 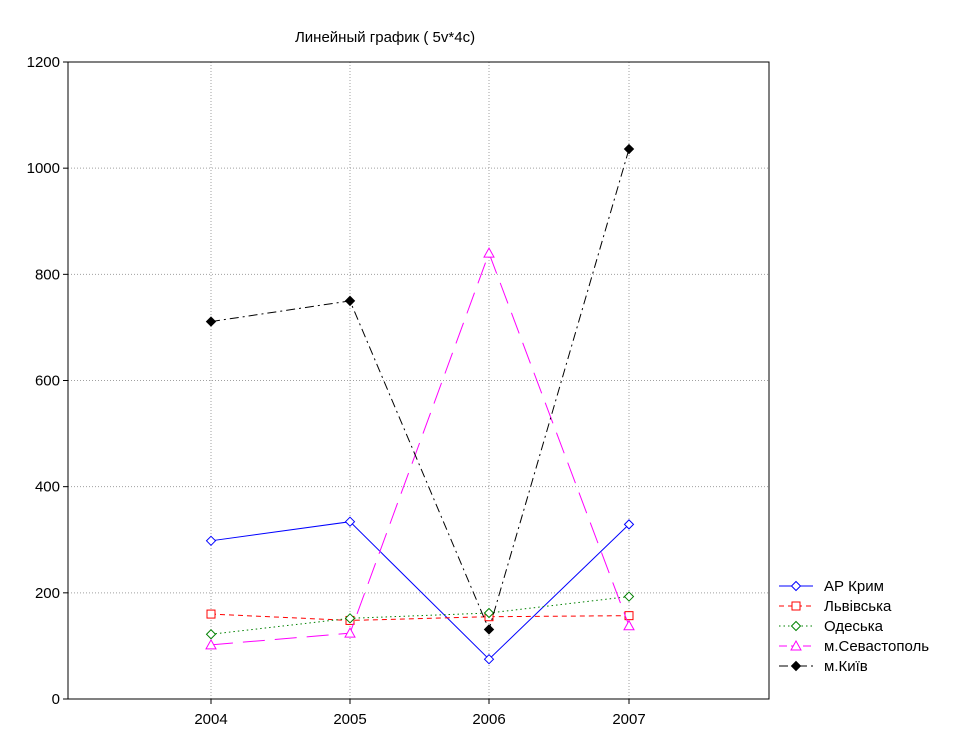 I want to click on y-tick-label: 600, so click(x=47, y=381).